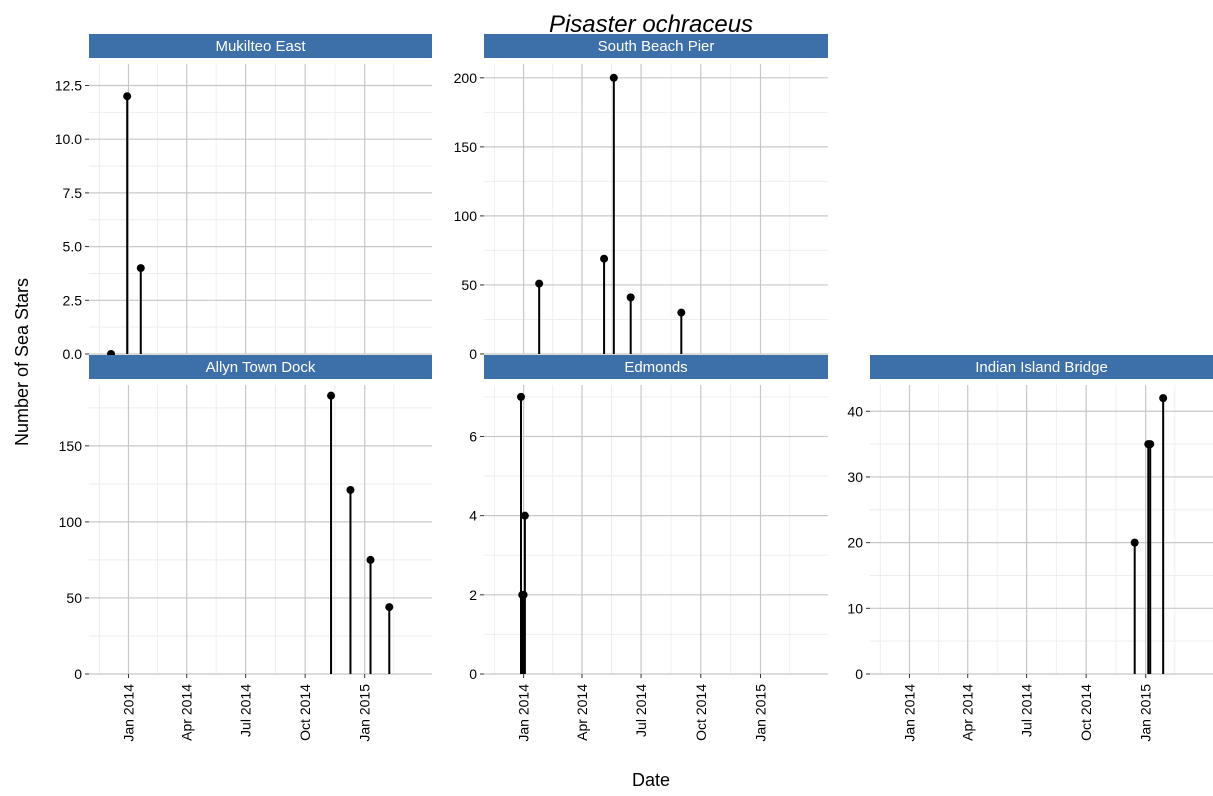 This screenshot has width=1213, height=796. I want to click on facet-mukilteo-east: Mukilteo East 0.0 2.5 5.0 7.5 10.0 12.5, so click(243, 198).